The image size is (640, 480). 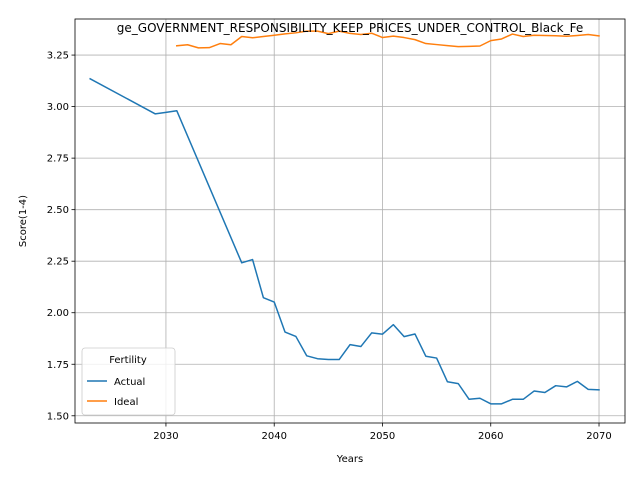 I want to click on series-line-ideal, so click(x=387, y=39).